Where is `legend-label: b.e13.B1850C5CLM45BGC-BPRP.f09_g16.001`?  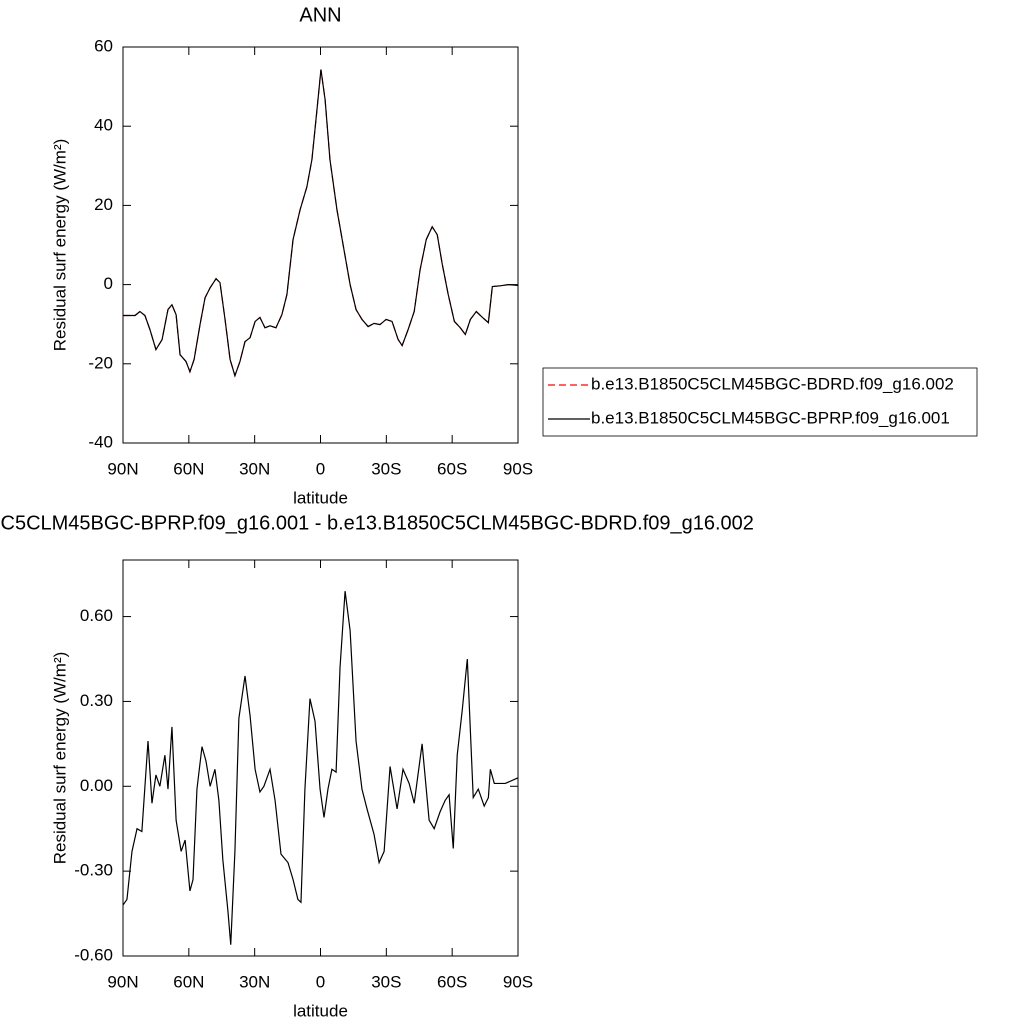 legend-label: b.e13.B1850C5CLM45BGC-BPRP.f09_g16.001 is located at coordinates (770, 417).